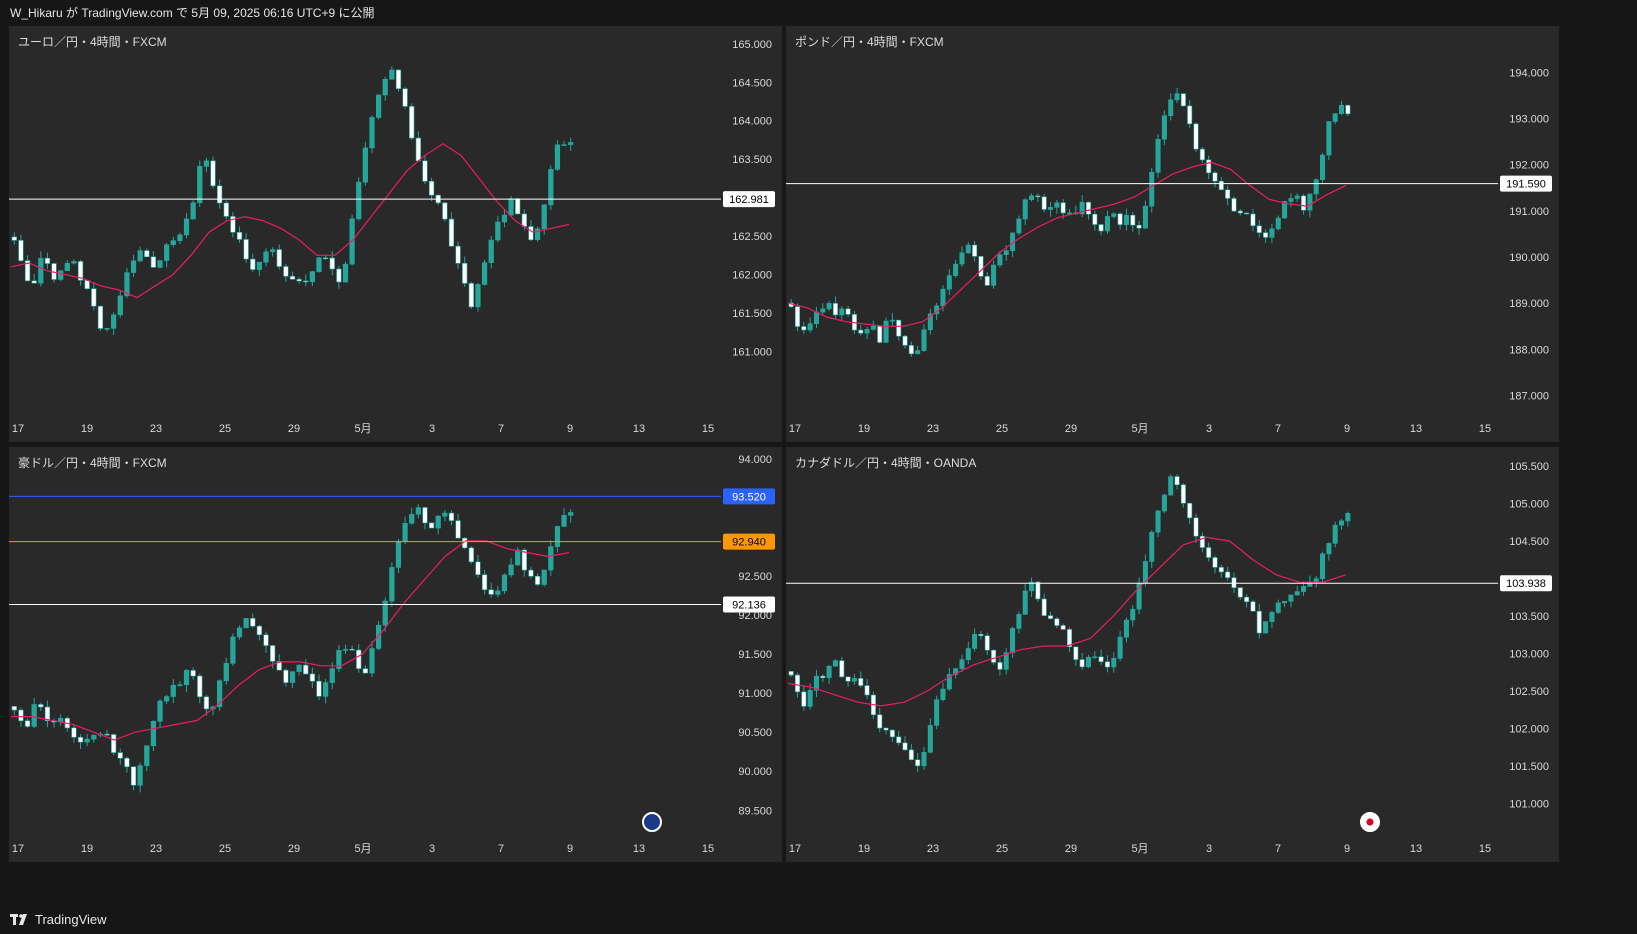 This screenshot has width=1637, height=934. Describe the element at coordinates (749, 496) in the screenshot. I see `price-label-box` at that location.